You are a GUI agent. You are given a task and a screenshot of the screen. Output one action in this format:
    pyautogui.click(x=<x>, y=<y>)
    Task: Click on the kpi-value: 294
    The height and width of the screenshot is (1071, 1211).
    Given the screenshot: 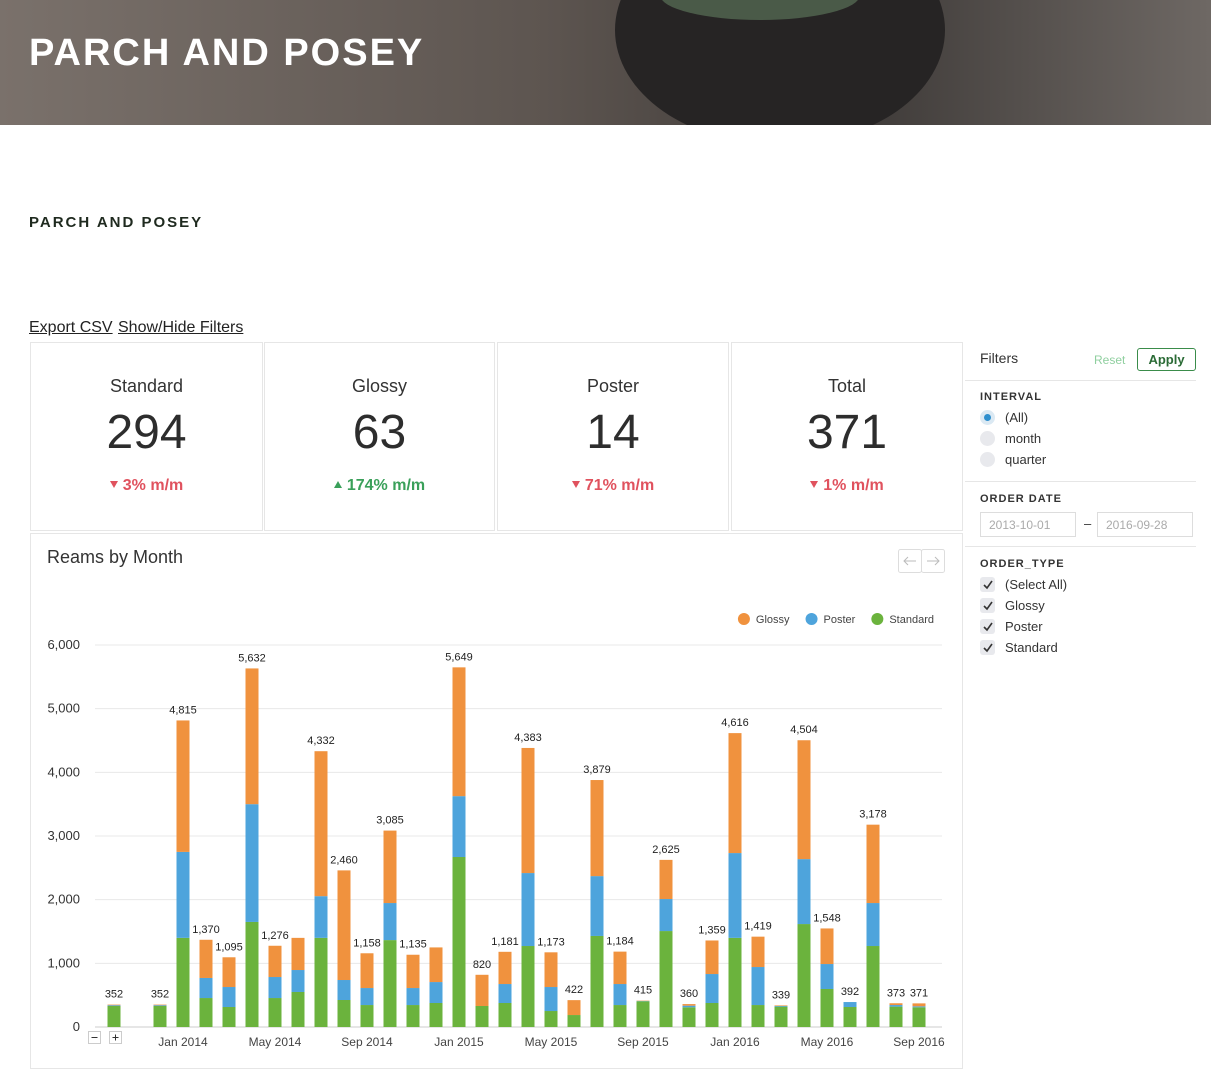 What is the action you would take?
    pyautogui.click(x=146, y=432)
    